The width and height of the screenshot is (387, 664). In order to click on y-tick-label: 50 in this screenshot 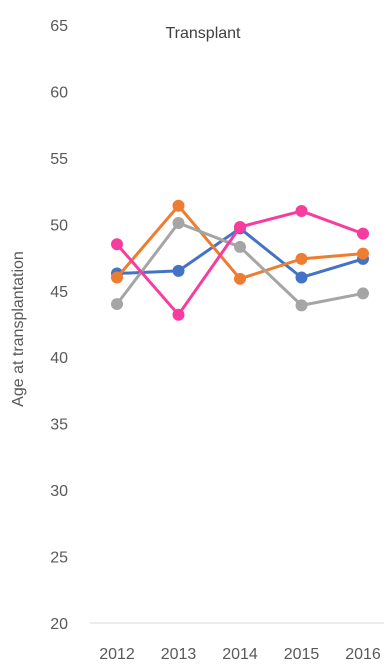, I will do `click(59, 225)`.